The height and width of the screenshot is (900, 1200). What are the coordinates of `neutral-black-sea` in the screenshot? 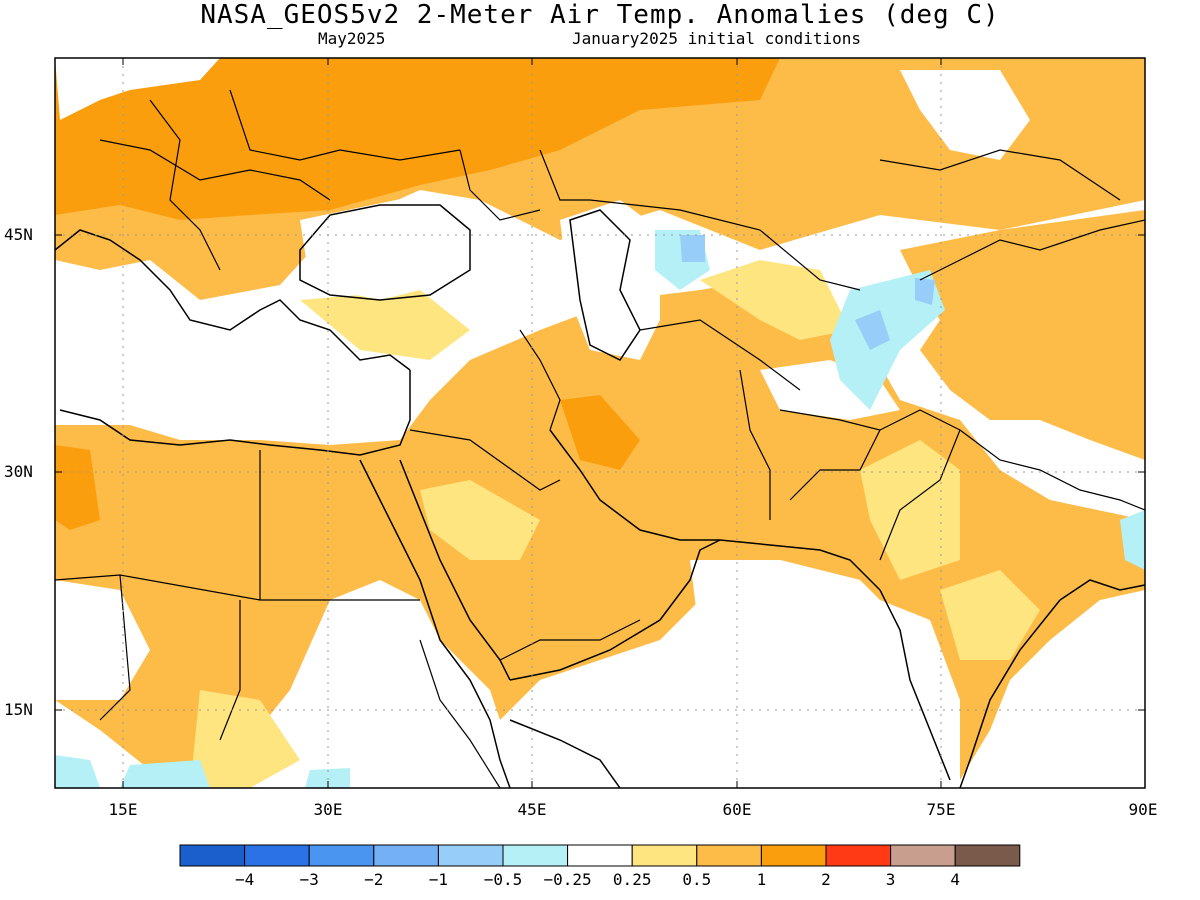 It's located at (385, 247).